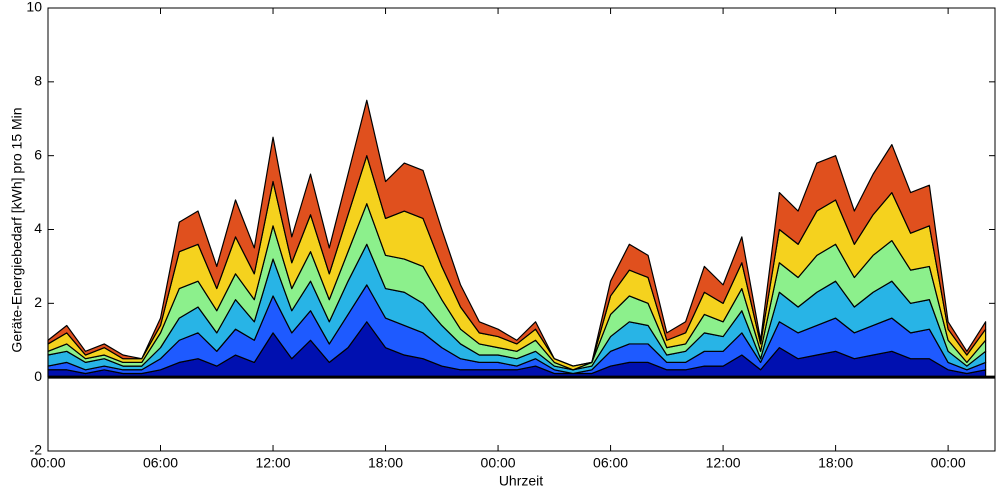  I want to click on y-tick-label: 8, so click(38, 81).